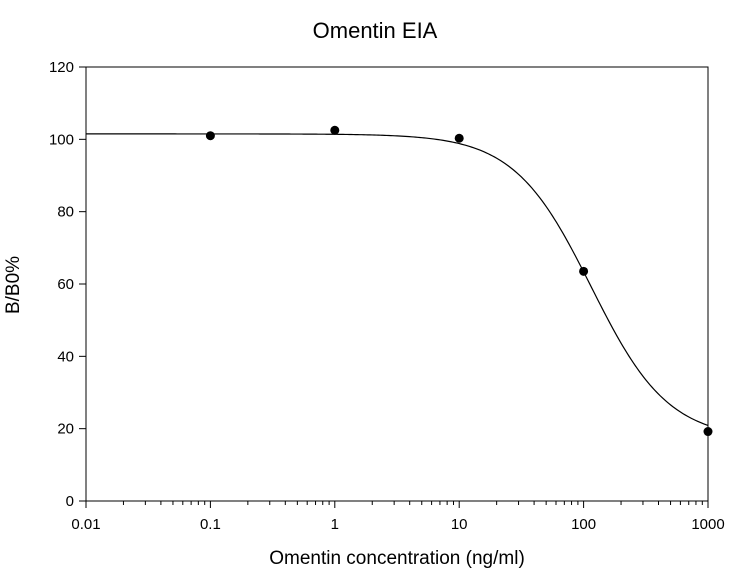 This screenshot has height=579, width=750. Describe the element at coordinates (210, 524) in the screenshot. I see `x-tick-label: 0.1` at that location.